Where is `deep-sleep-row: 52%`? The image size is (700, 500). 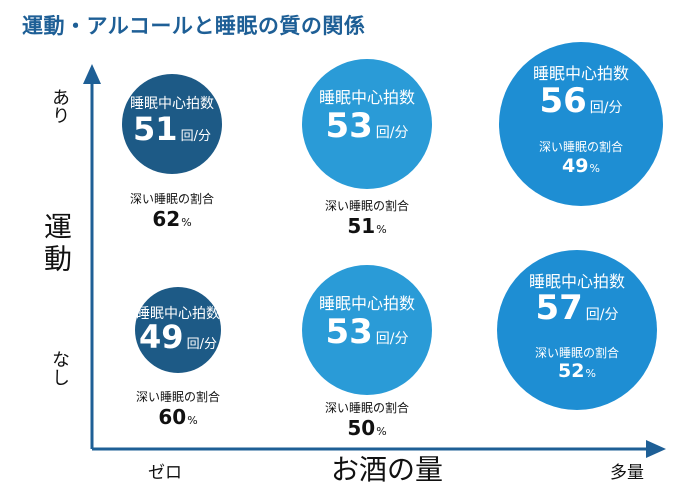
deep-sleep-row: 52% is located at coordinates (577, 371).